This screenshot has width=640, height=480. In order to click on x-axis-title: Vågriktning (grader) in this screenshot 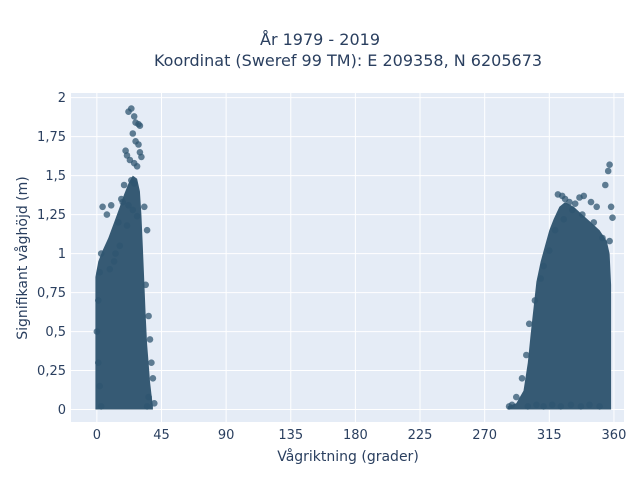, I will do `click(348, 456)`.